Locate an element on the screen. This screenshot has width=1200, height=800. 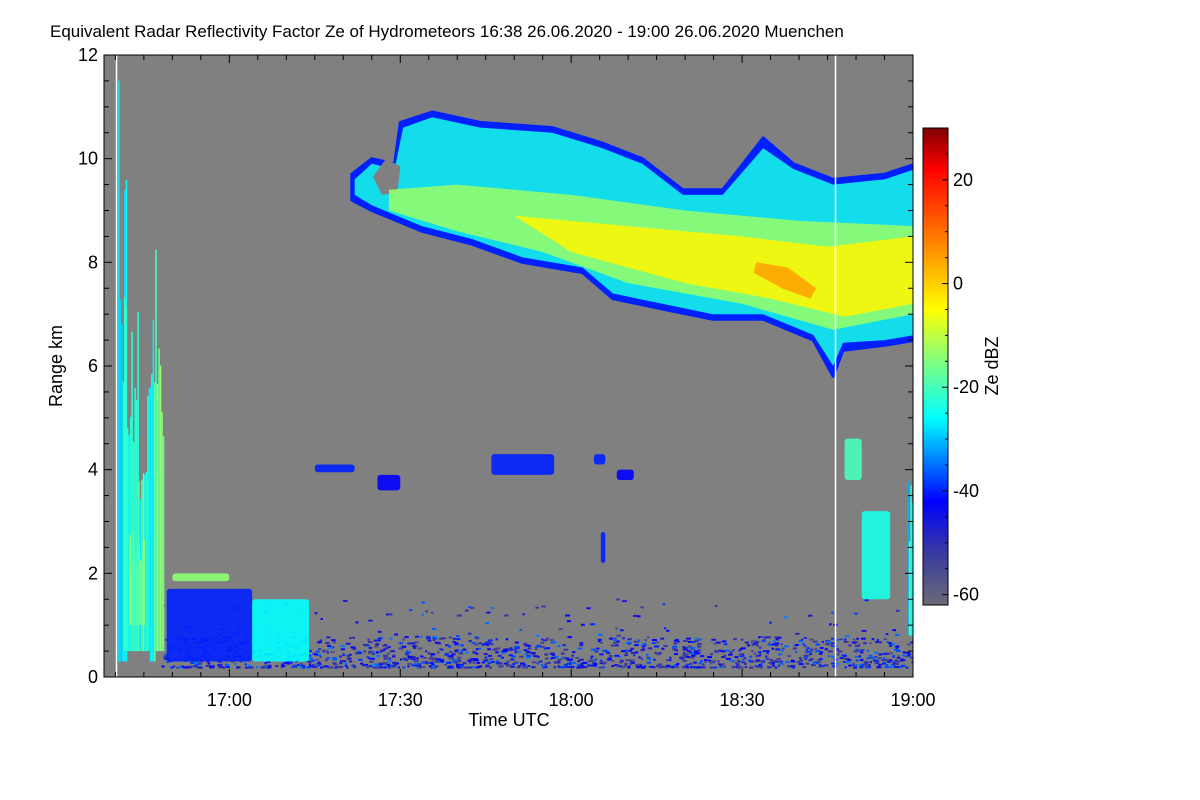
cirrus-orange-core is located at coordinates (785, 280).